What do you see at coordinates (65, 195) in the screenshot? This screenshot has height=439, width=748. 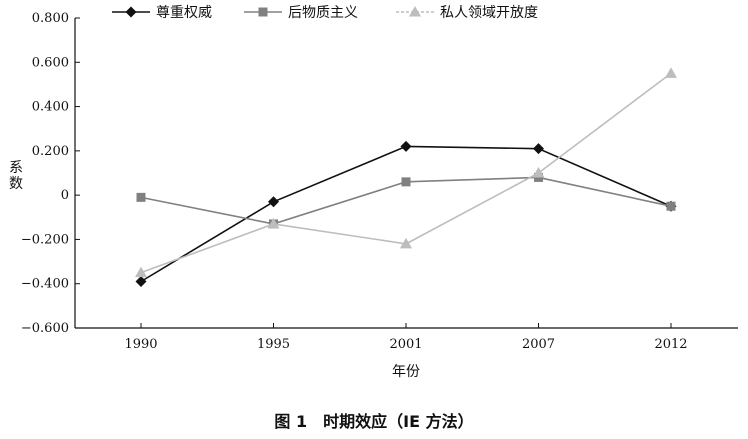 I see `y-tick-label: 0` at bounding box center [65, 195].